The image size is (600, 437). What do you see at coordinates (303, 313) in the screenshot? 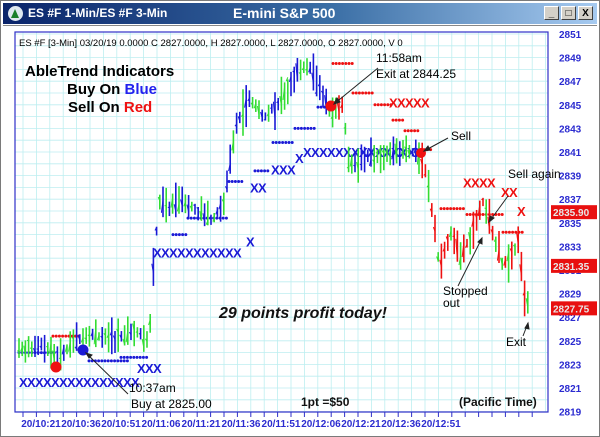
I see `profit-label: 29 points profit today!` at bounding box center [303, 313].